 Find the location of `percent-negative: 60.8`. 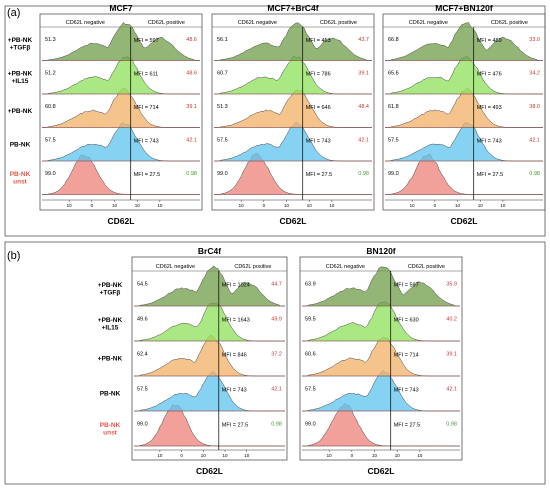

percent-negative: 60.8 is located at coordinates (50, 107).